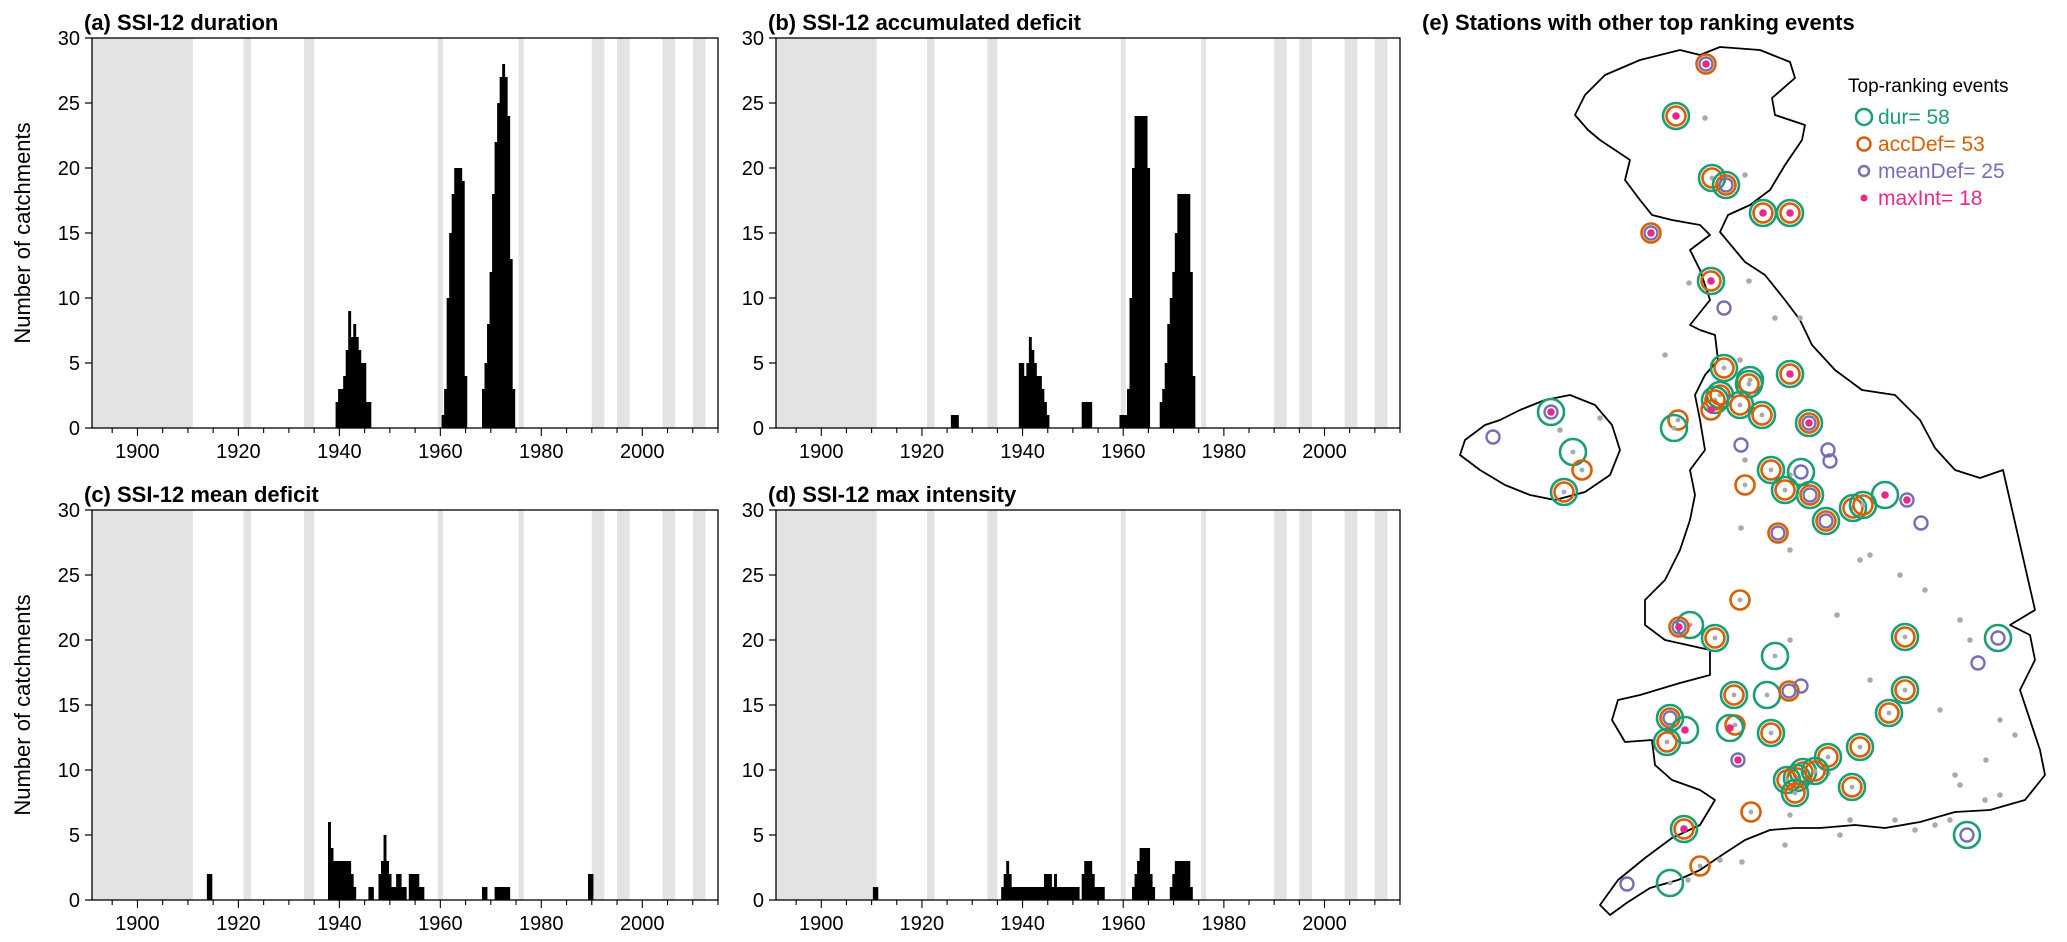  I want to click on y-tick-label: 15, so click(753, 706).